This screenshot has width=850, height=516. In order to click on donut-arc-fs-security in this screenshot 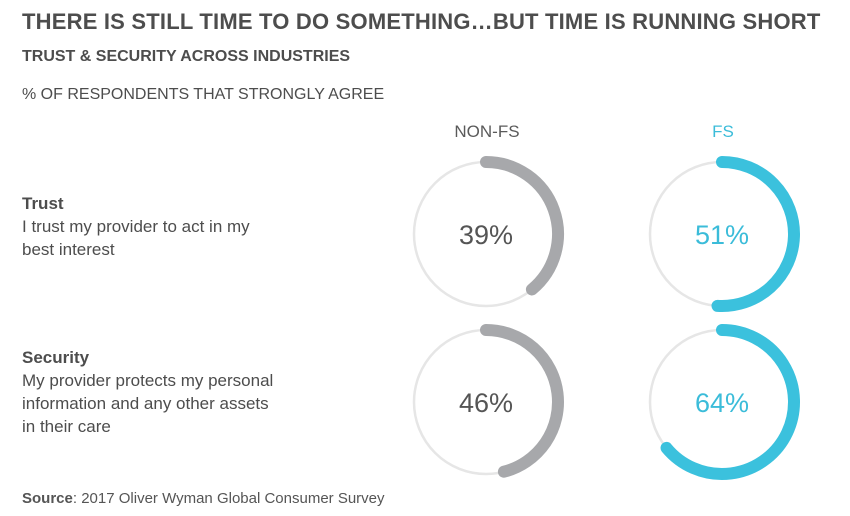, I will do `click(730, 402)`.